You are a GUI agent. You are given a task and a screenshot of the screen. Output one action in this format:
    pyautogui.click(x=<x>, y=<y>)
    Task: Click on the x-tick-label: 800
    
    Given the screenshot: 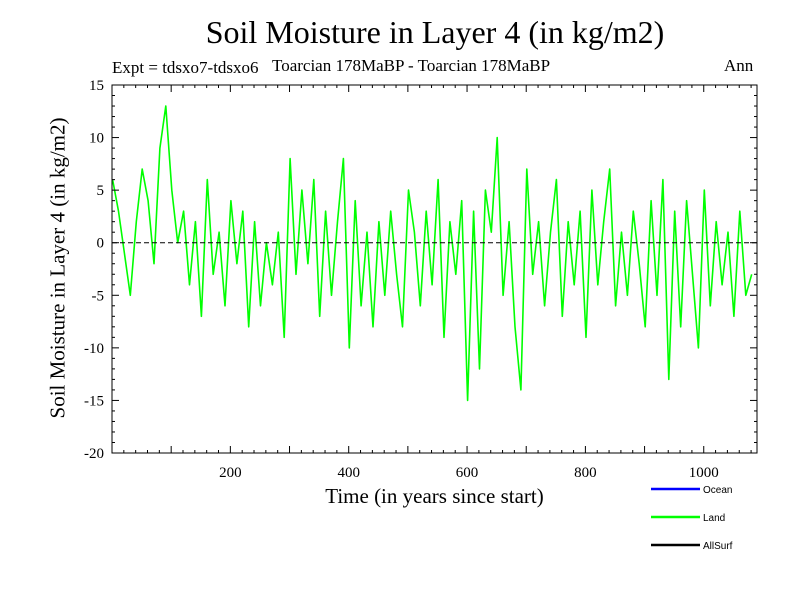 What is the action you would take?
    pyautogui.click(x=585, y=473)
    